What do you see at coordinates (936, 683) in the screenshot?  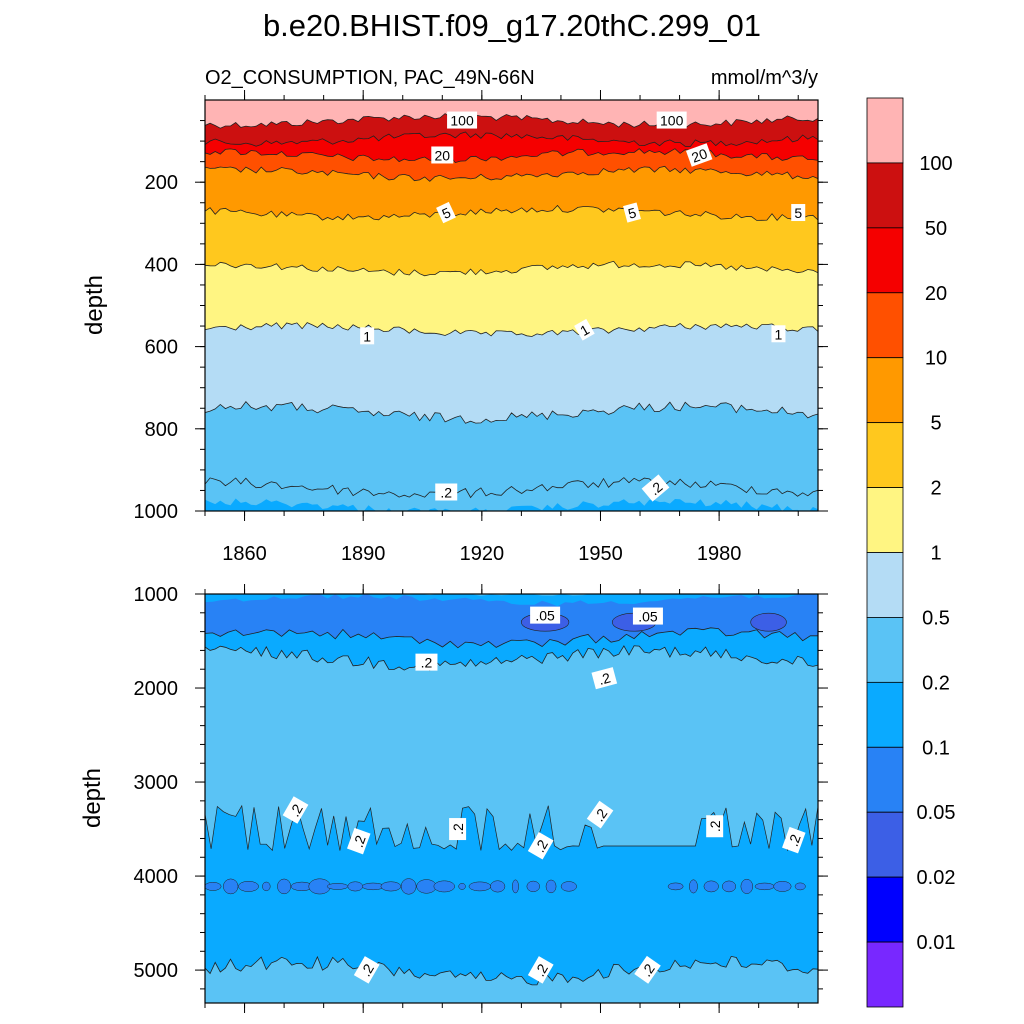 I see `colorbar-label: 0.2` at bounding box center [936, 683].